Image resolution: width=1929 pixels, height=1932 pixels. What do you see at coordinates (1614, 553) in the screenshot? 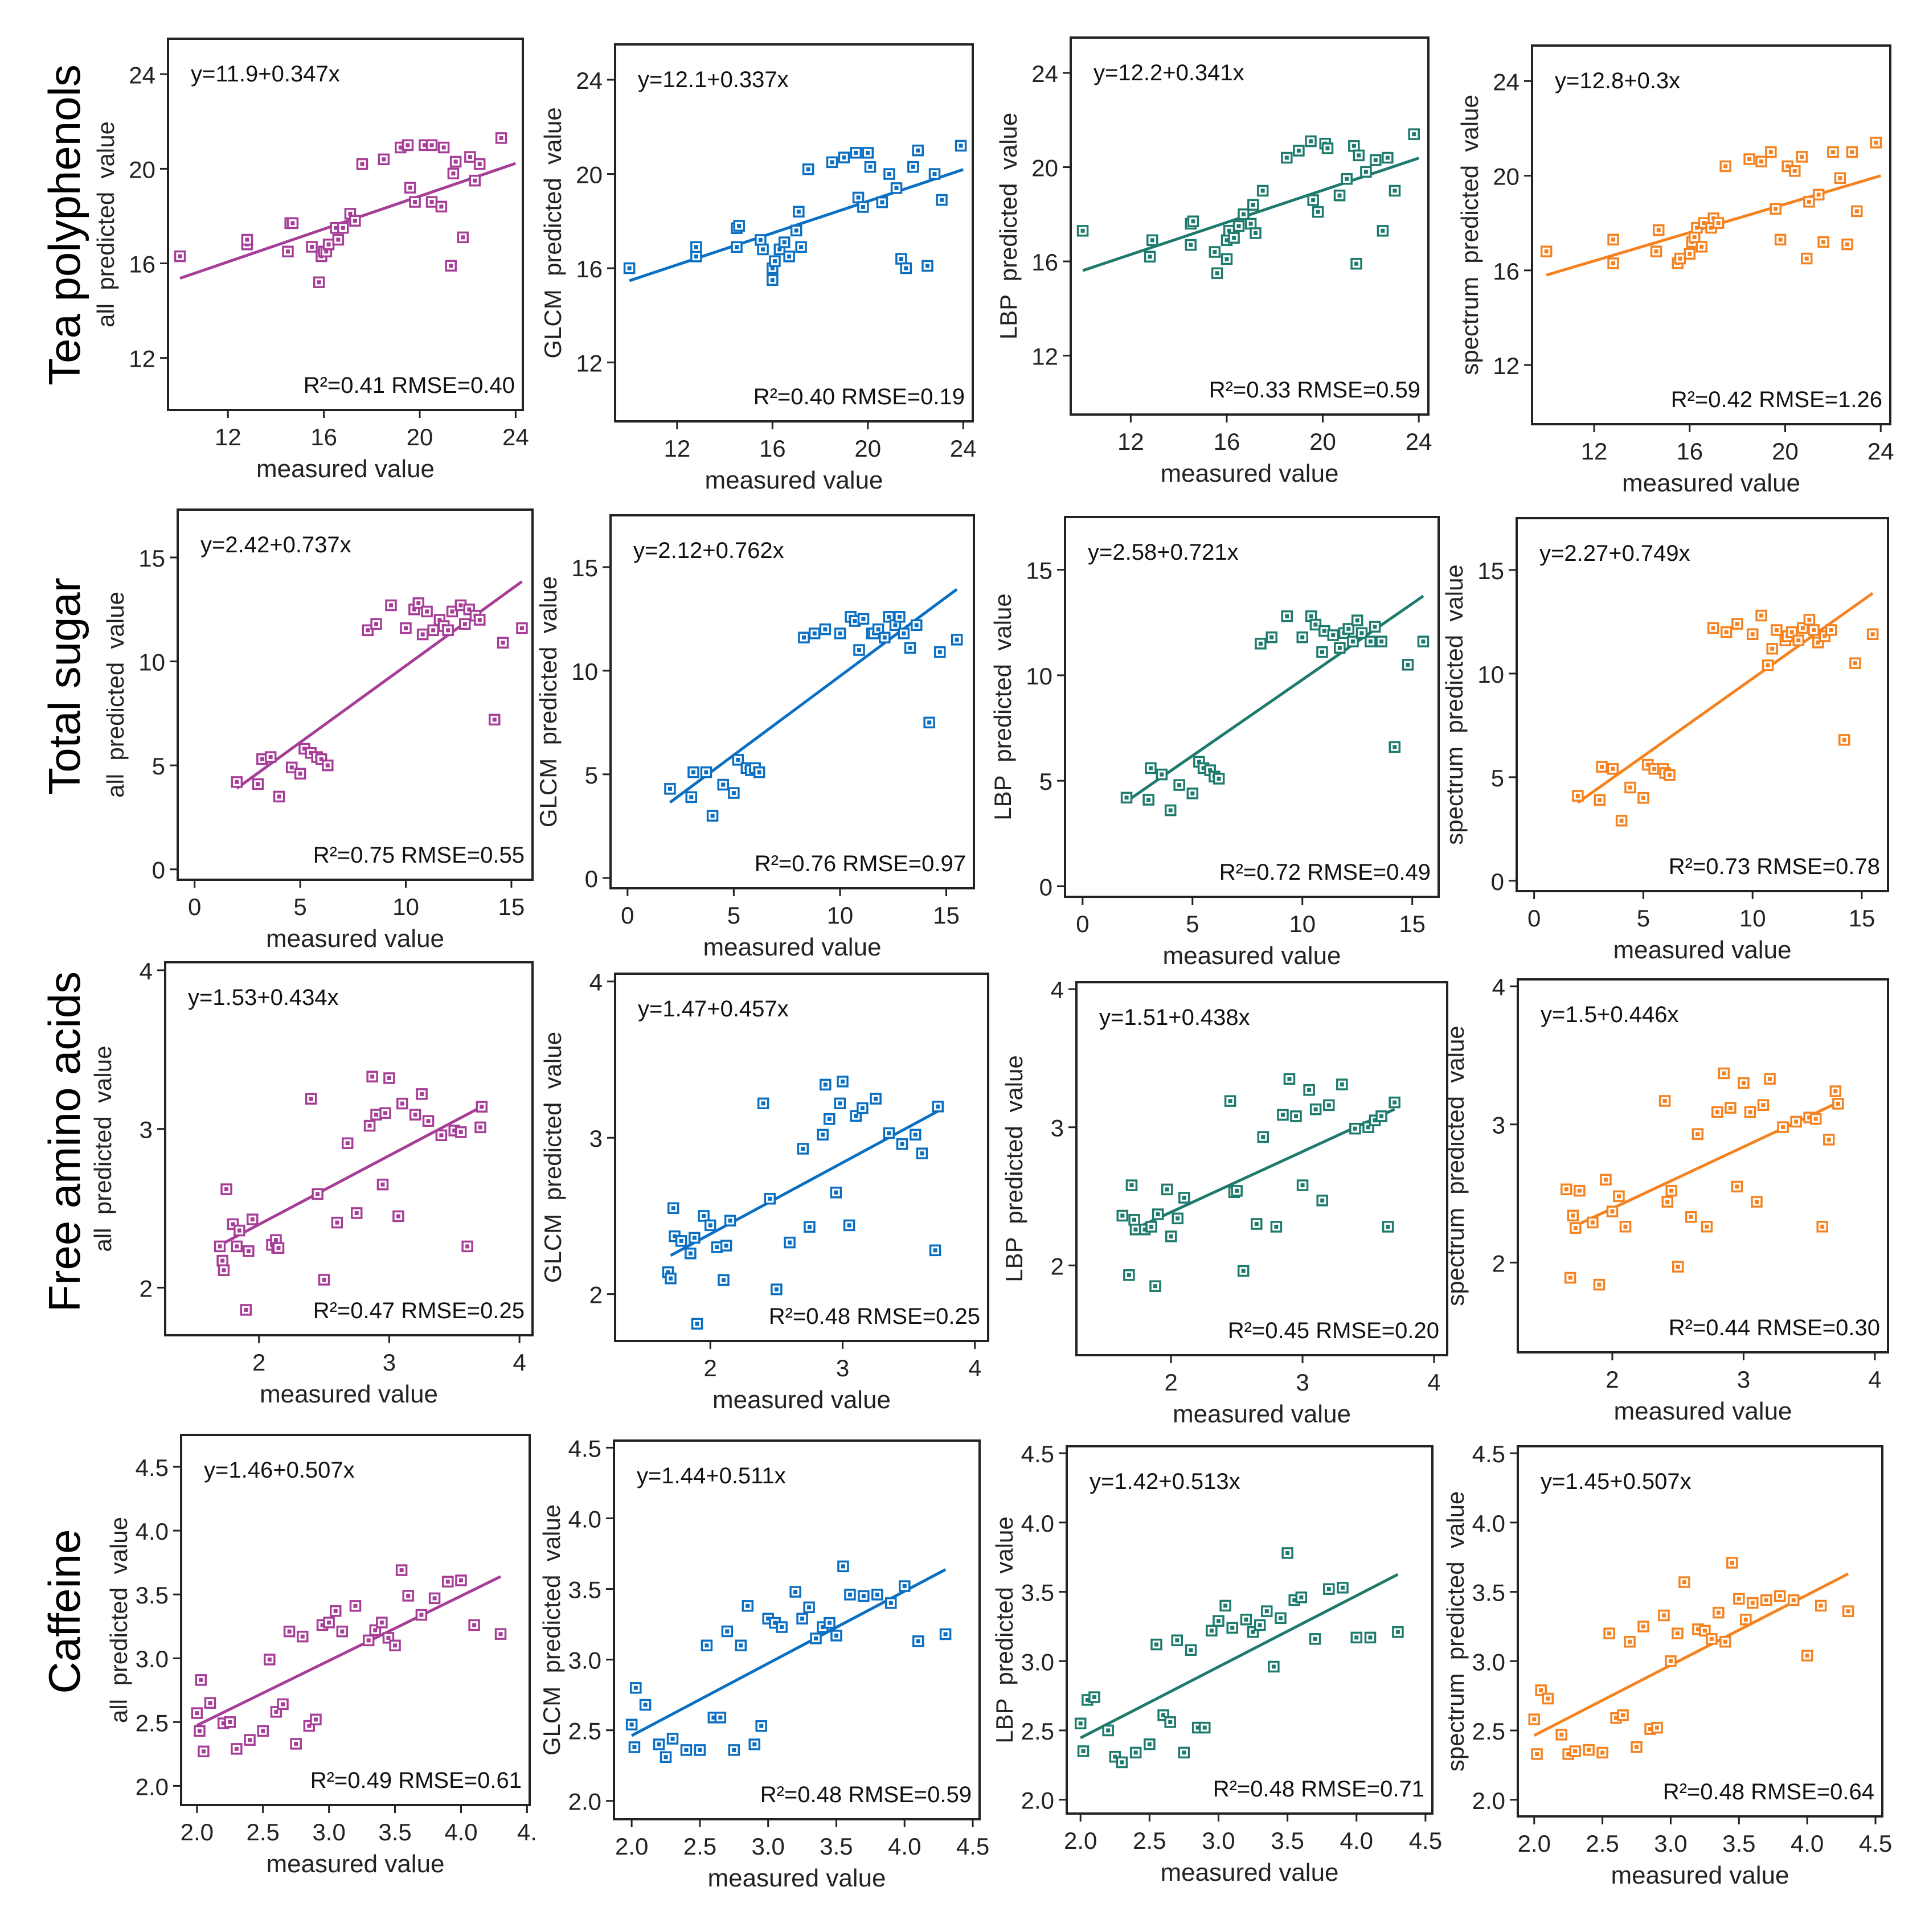
I see `regression-equation: y=2.27+0.749x` at bounding box center [1614, 553].